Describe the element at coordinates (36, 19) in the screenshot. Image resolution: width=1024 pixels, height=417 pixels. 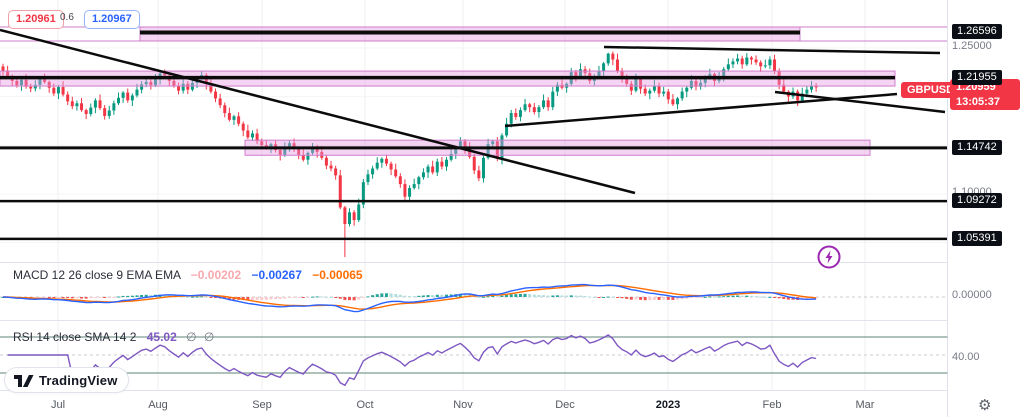
I see `sell-price-button: 1.20961` at that location.